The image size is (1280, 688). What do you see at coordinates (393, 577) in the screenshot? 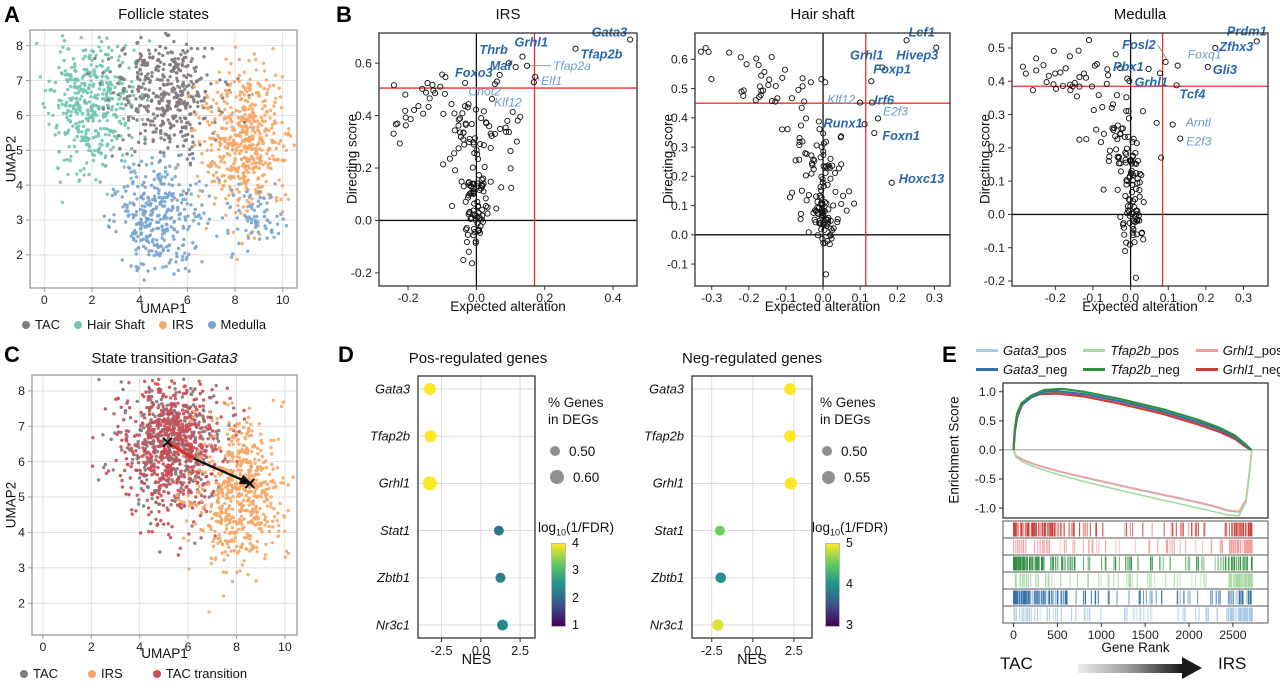
I see `gene-row-label-Zbtb1: Zbtb1` at bounding box center [393, 577].